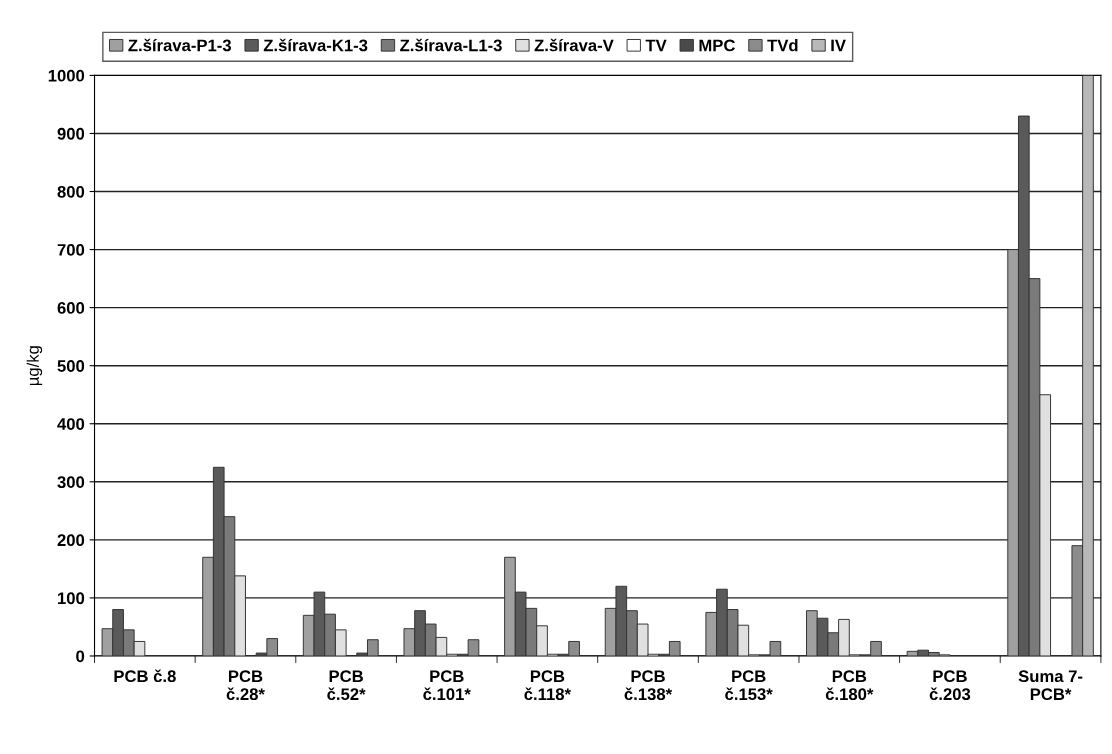 The image size is (1112, 754). Describe the element at coordinates (838, 45) in the screenshot. I see `legend-label: IV` at that location.